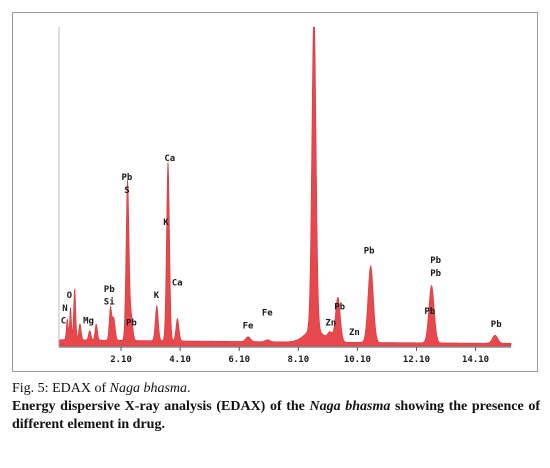  I want to click on peak-label-o: O, so click(70, 296).